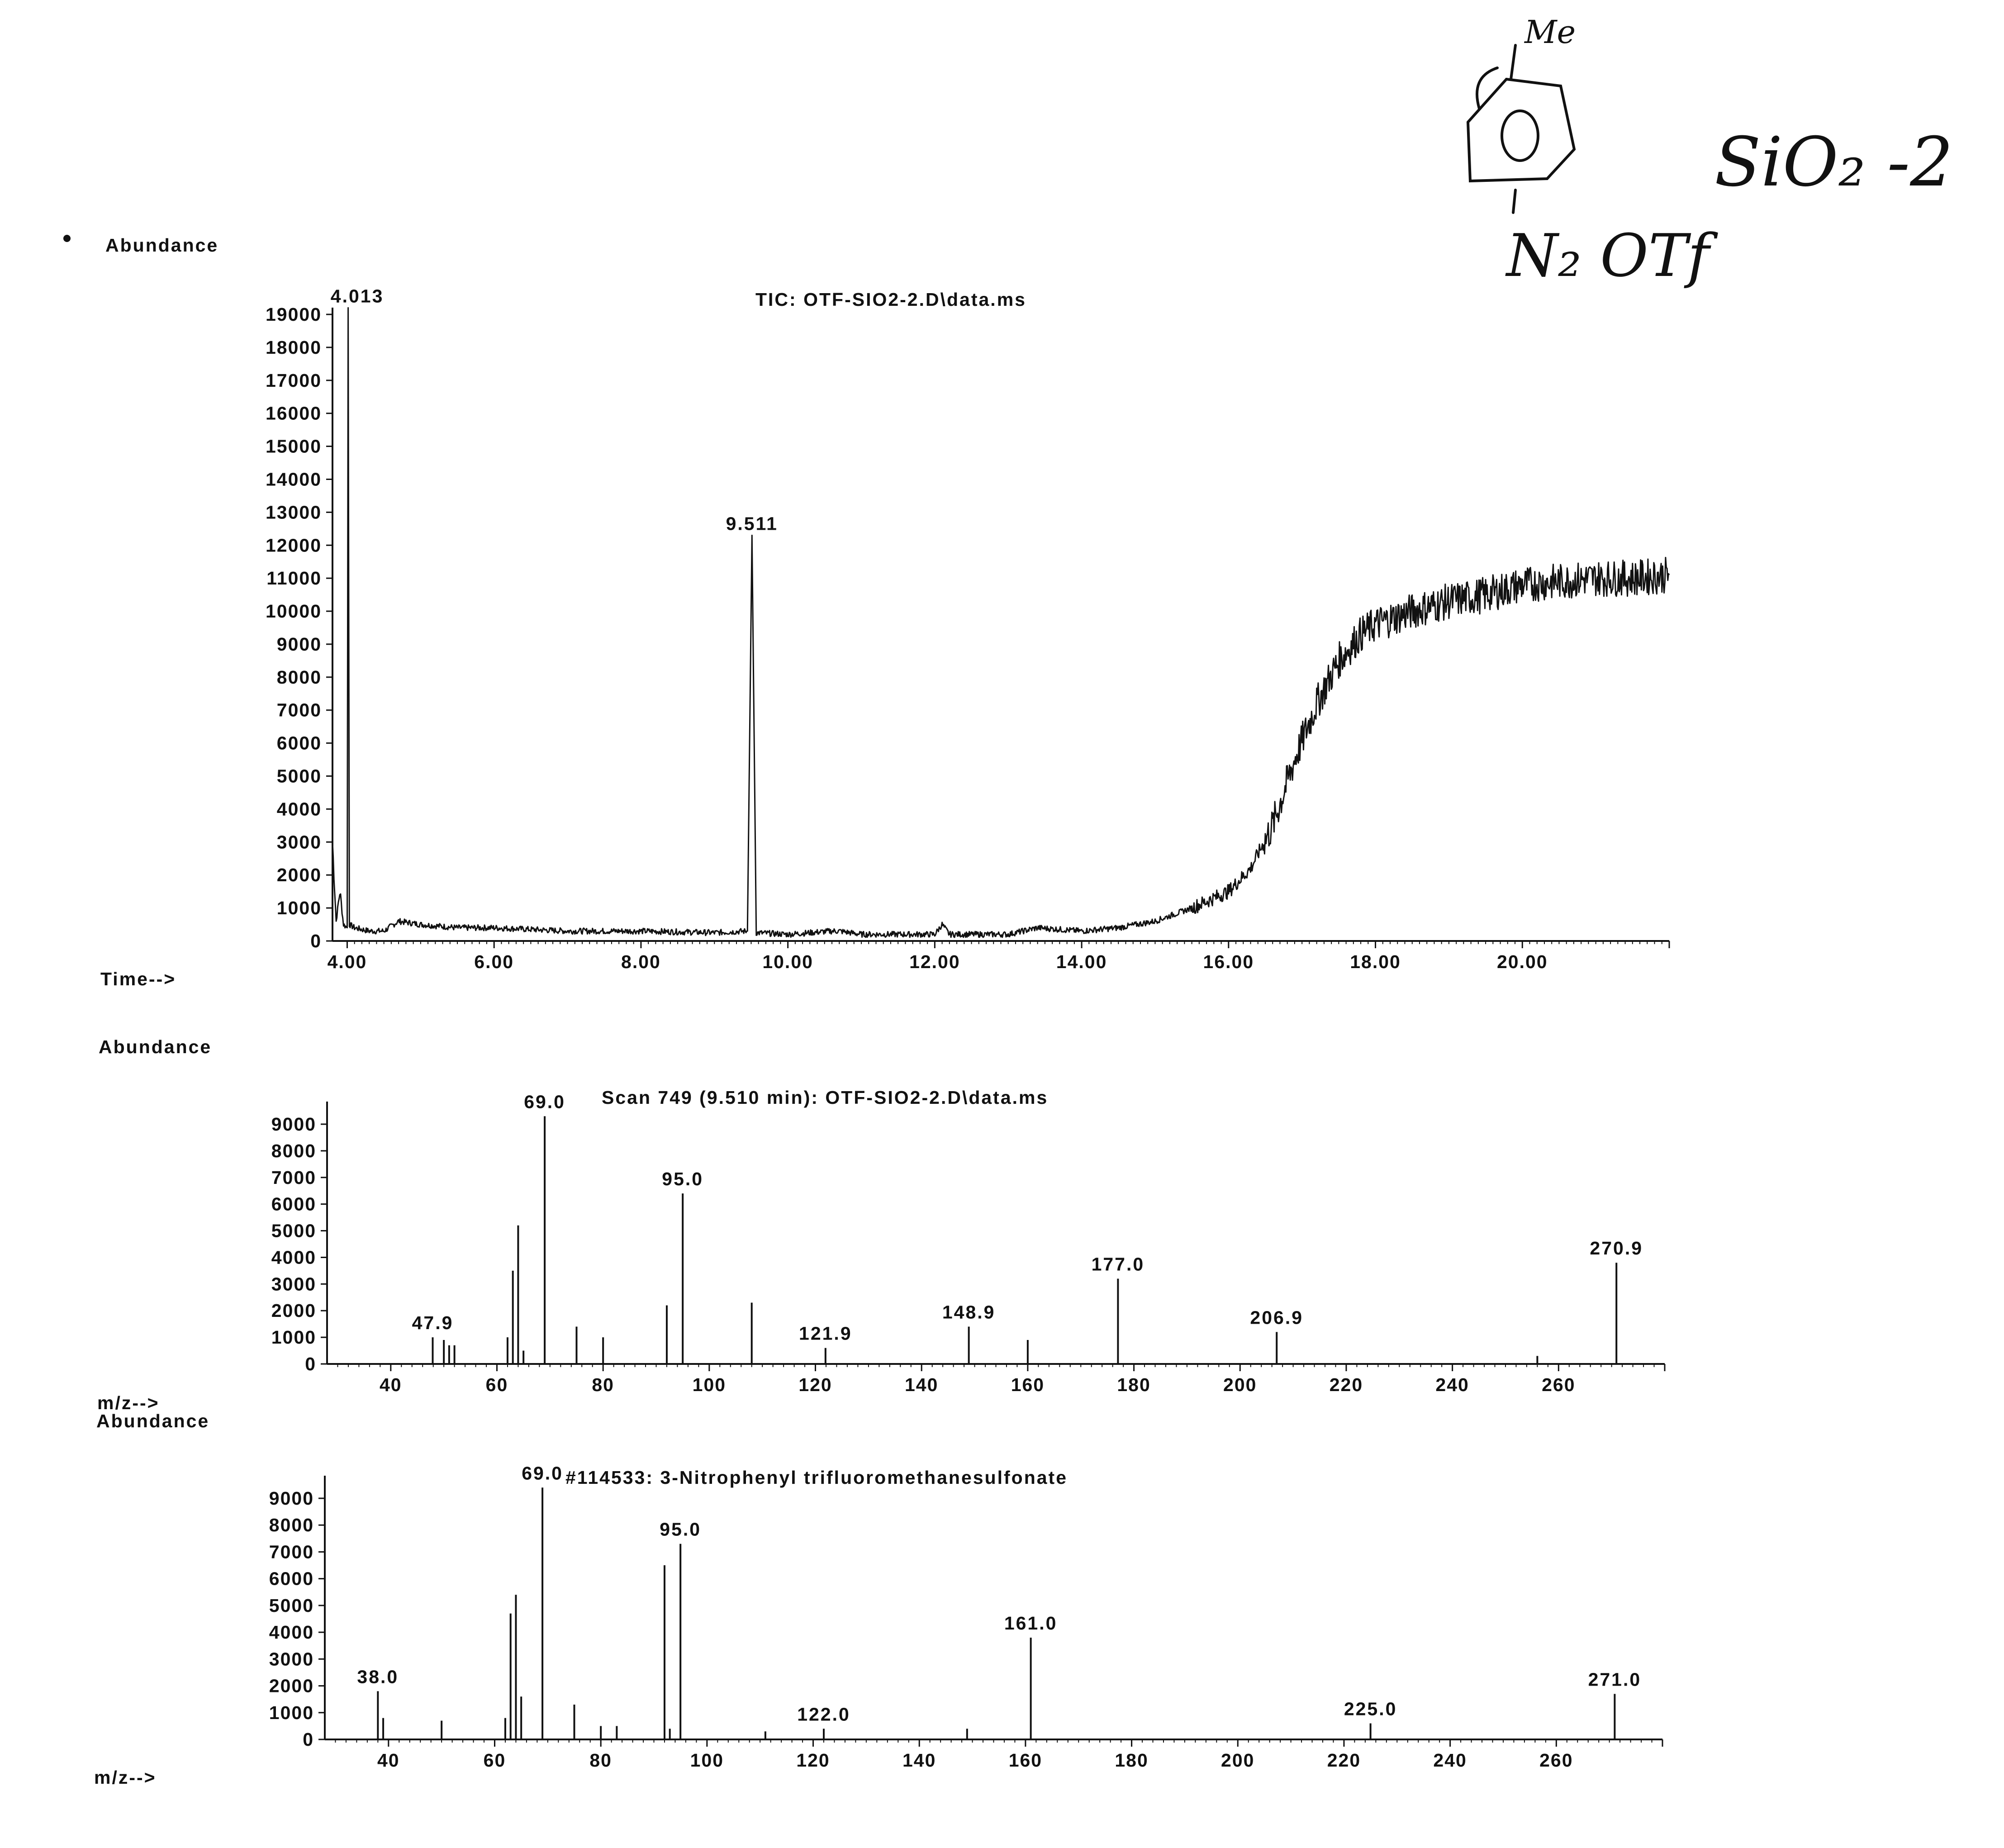  Describe the element at coordinates (1550, 32) in the screenshot. I see `handwritten-substituent-top: Me` at that location.